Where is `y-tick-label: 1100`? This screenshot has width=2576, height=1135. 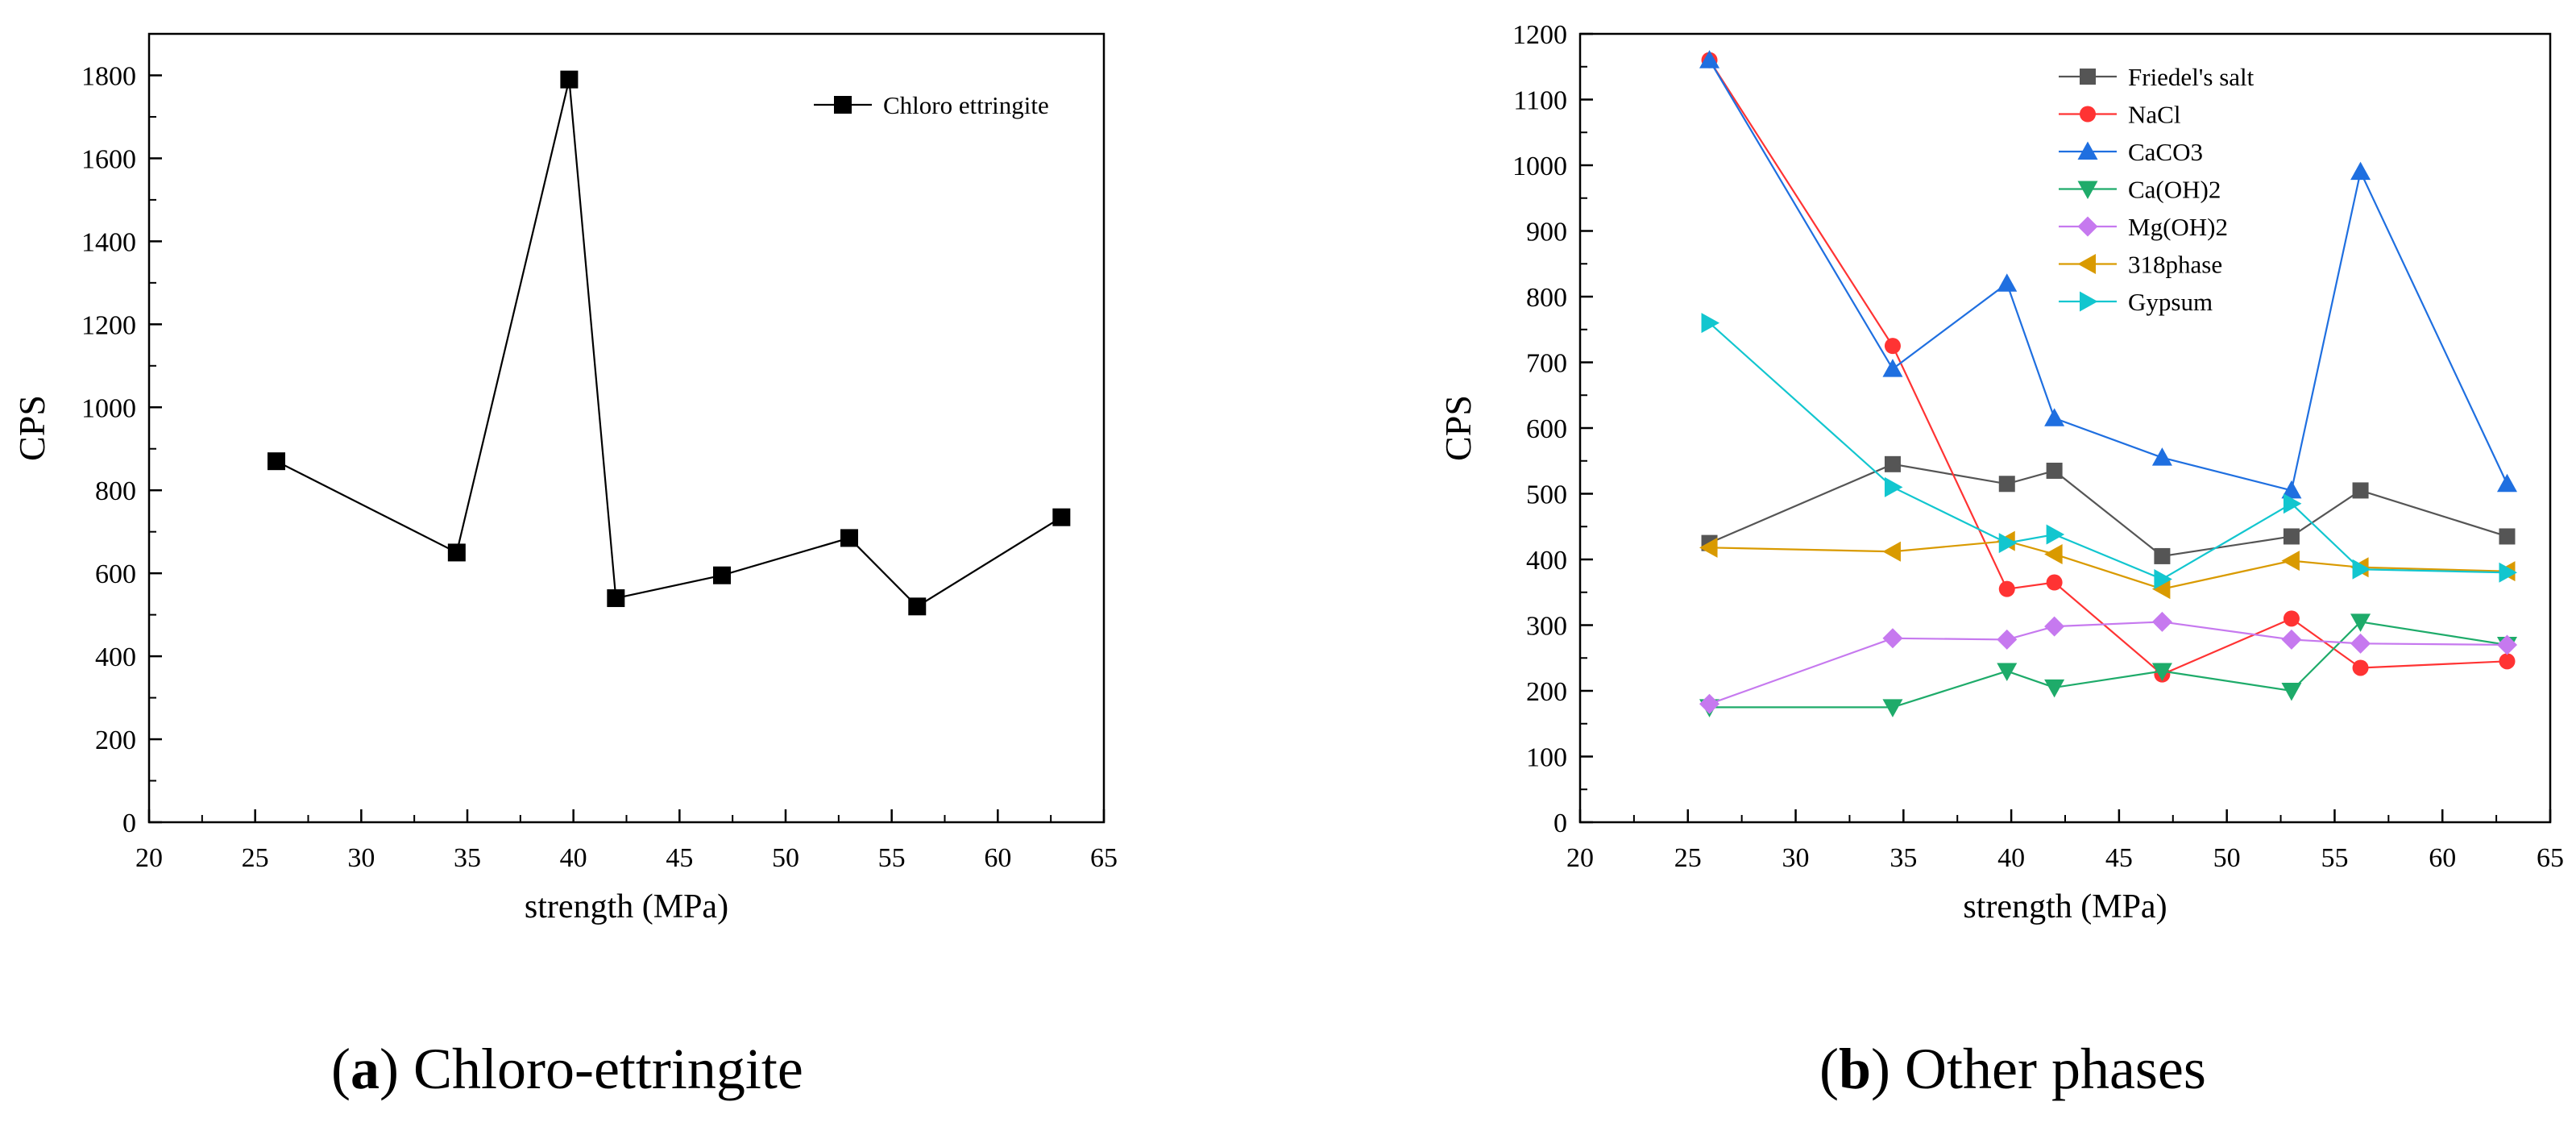 y-tick-label: 1100 is located at coordinates (1540, 101).